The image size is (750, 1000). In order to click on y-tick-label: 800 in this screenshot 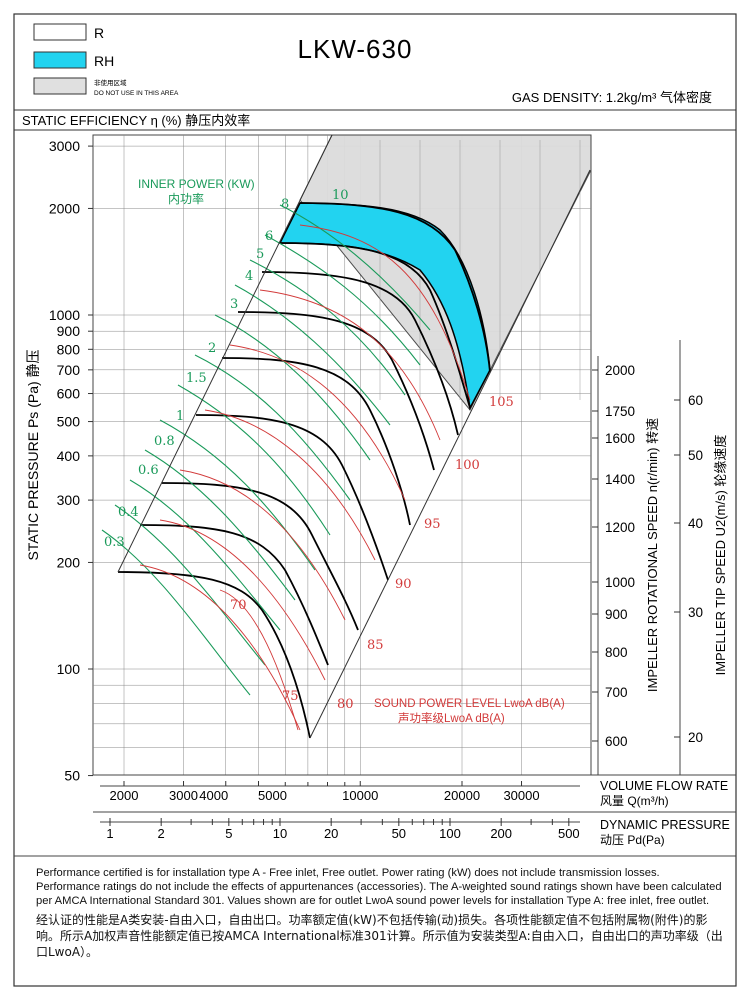, I will do `click(69, 349)`.